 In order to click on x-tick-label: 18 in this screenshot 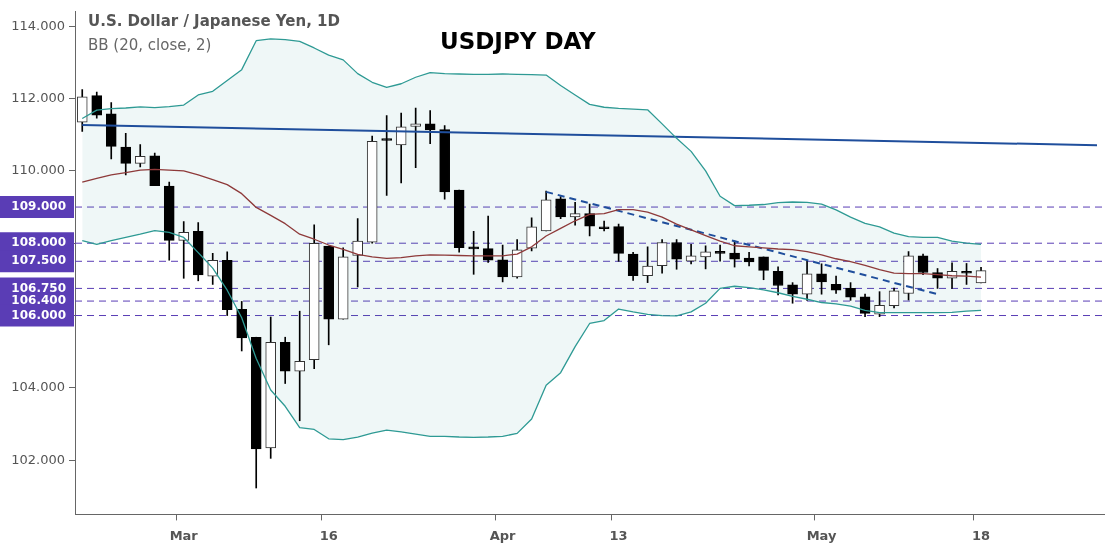, I will do `click(981, 535)`.